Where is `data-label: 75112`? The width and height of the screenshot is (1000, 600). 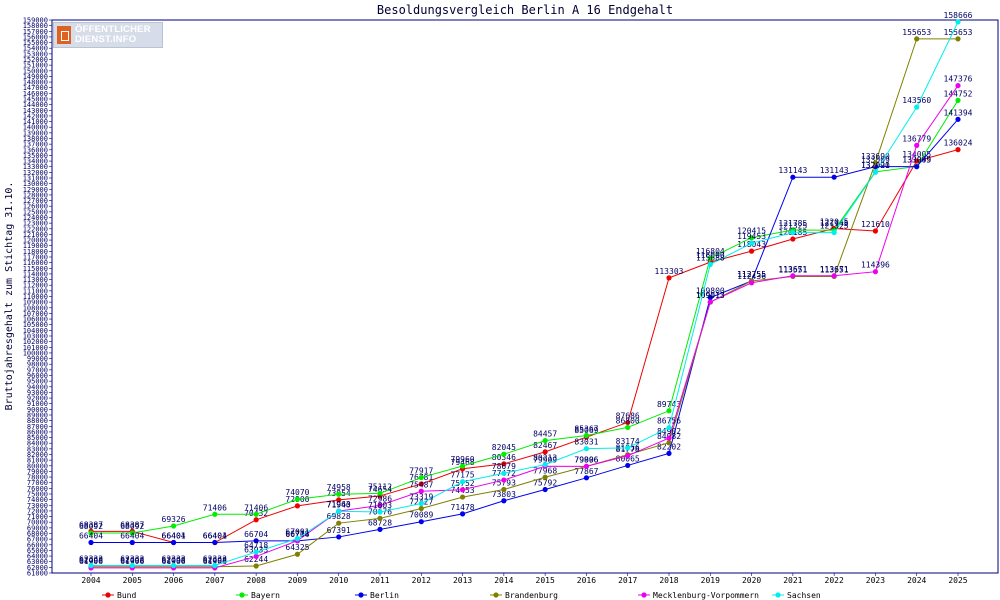 data-label: 75112 is located at coordinates (380, 486).